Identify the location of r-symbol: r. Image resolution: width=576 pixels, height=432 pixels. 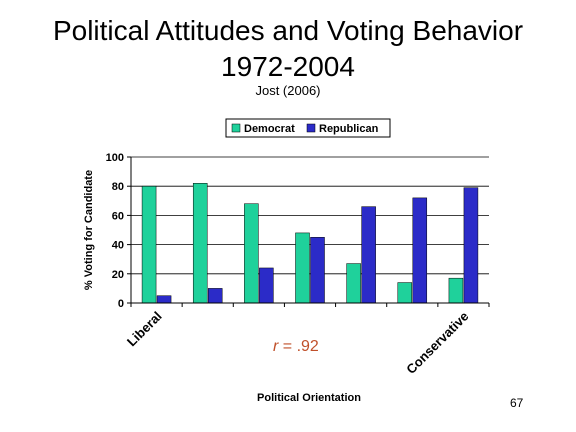
(276, 346).